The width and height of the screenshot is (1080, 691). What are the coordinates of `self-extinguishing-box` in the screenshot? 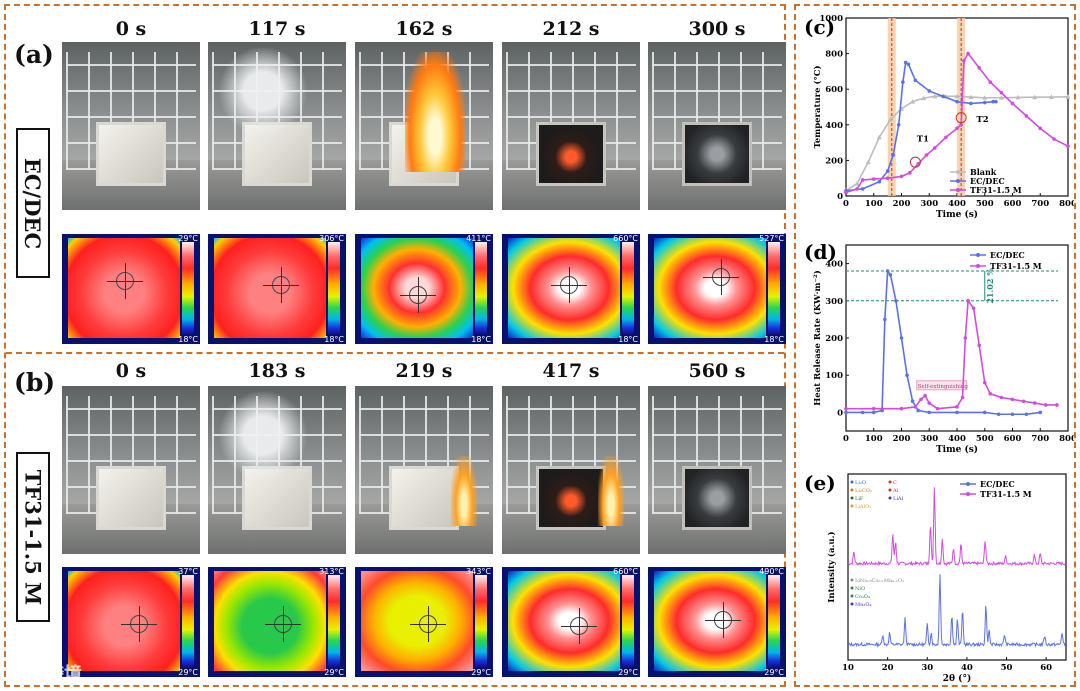 It's located at (942, 385).